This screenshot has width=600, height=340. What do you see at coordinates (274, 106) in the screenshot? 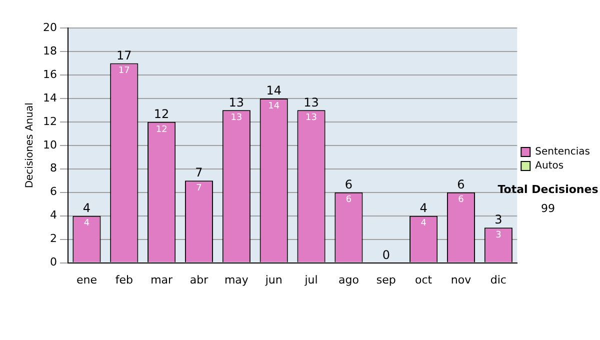
I see `data-label: 14` at bounding box center [274, 106].